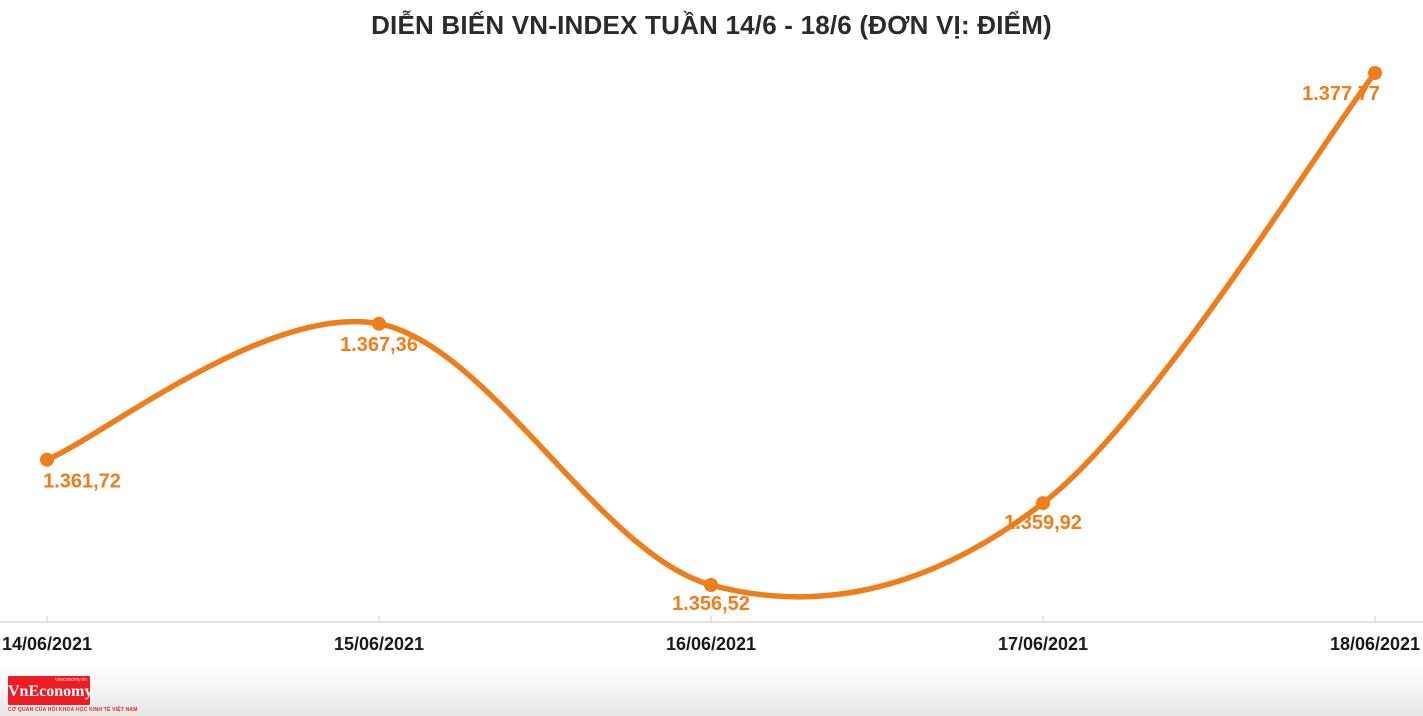 This screenshot has height=716, width=1423. Describe the element at coordinates (71, 680) in the screenshot. I see `logo-tagline-top: vneconomy.vn` at that location.